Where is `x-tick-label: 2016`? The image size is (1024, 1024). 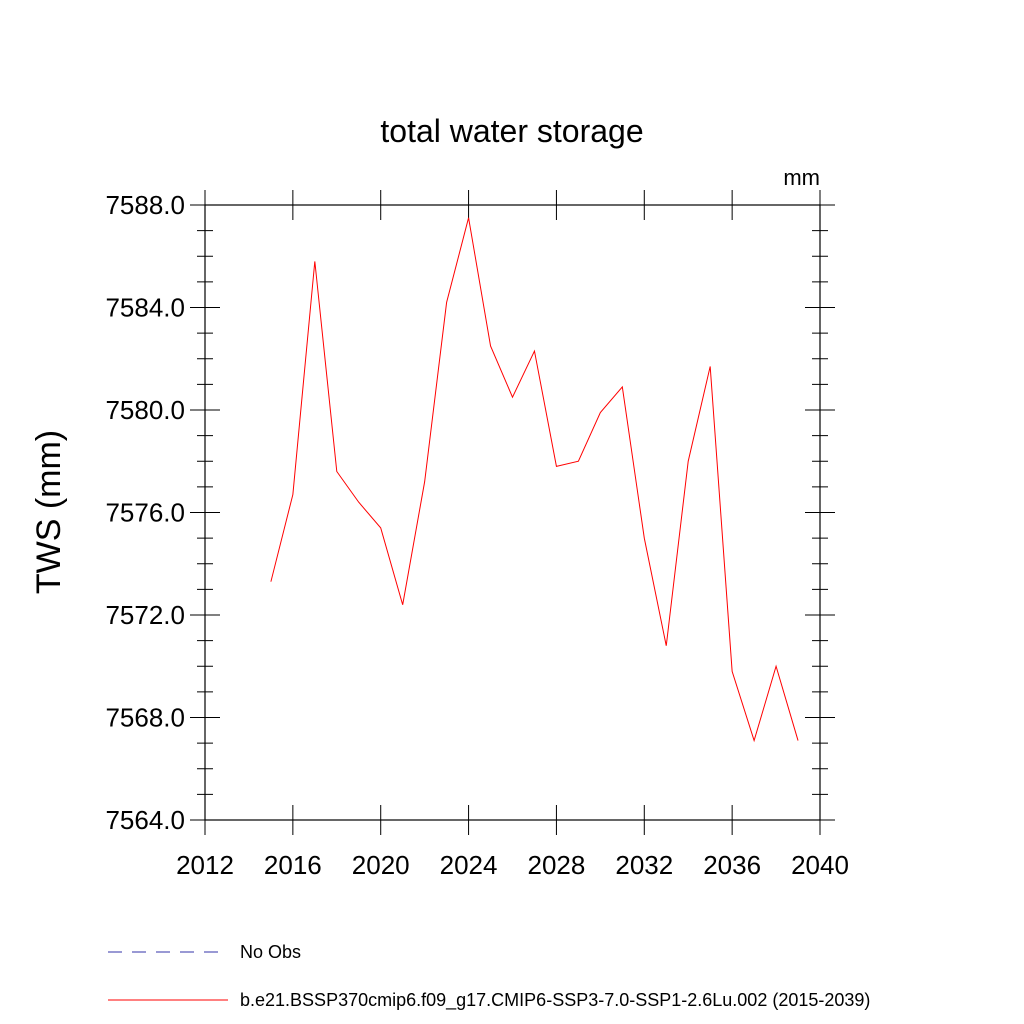
x-tick-label: 2016 is located at coordinates (293, 865).